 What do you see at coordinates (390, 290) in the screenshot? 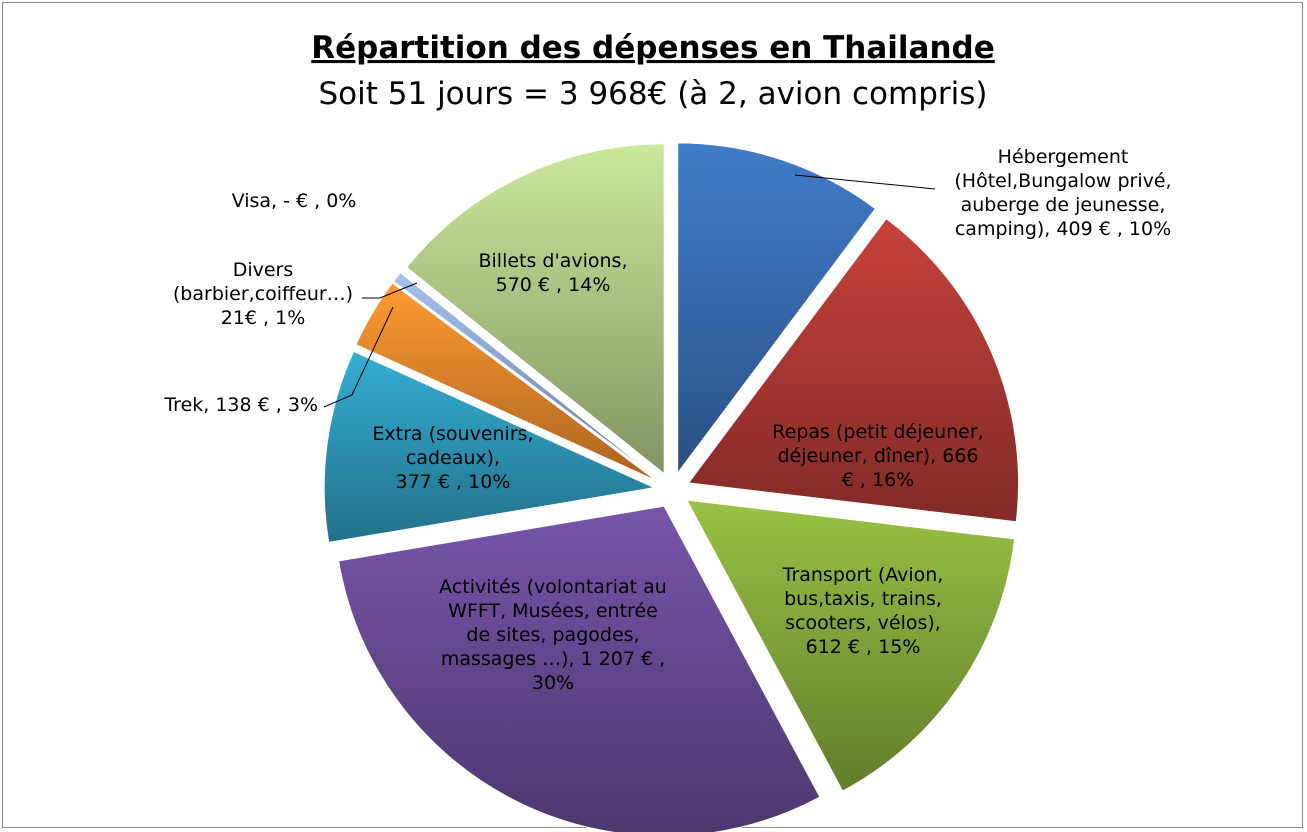
I see `leader-line-divers` at bounding box center [390, 290].